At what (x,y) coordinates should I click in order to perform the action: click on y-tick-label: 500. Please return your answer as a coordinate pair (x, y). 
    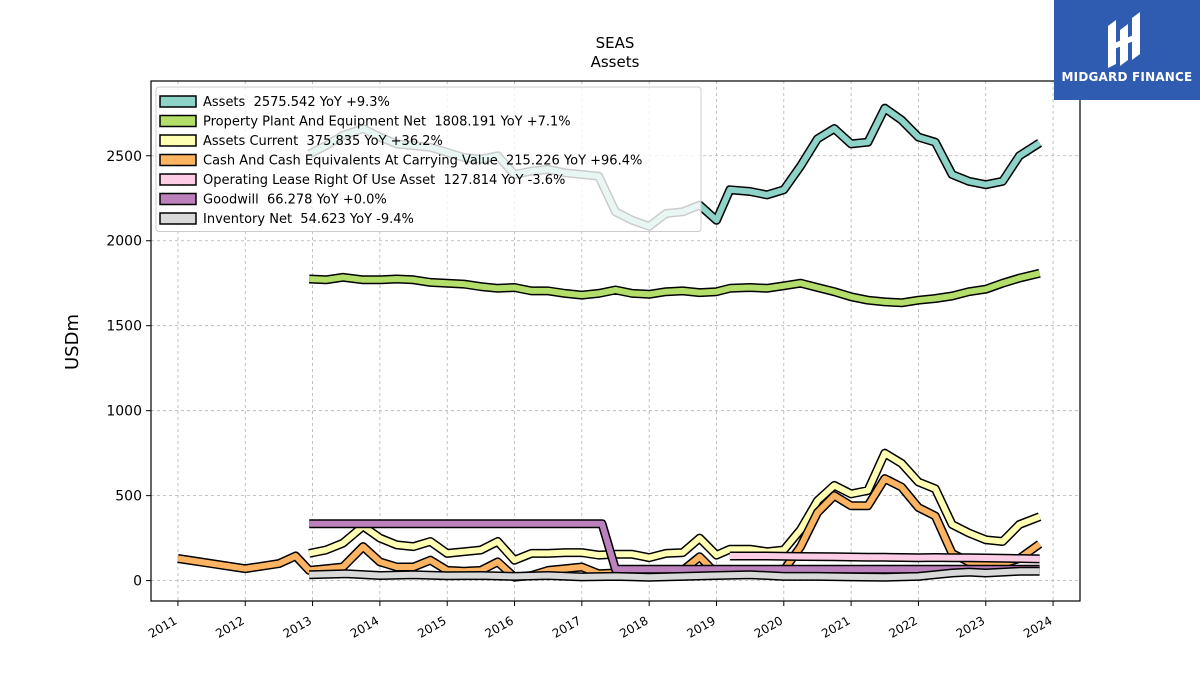
    Looking at the image, I should click on (128, 497).